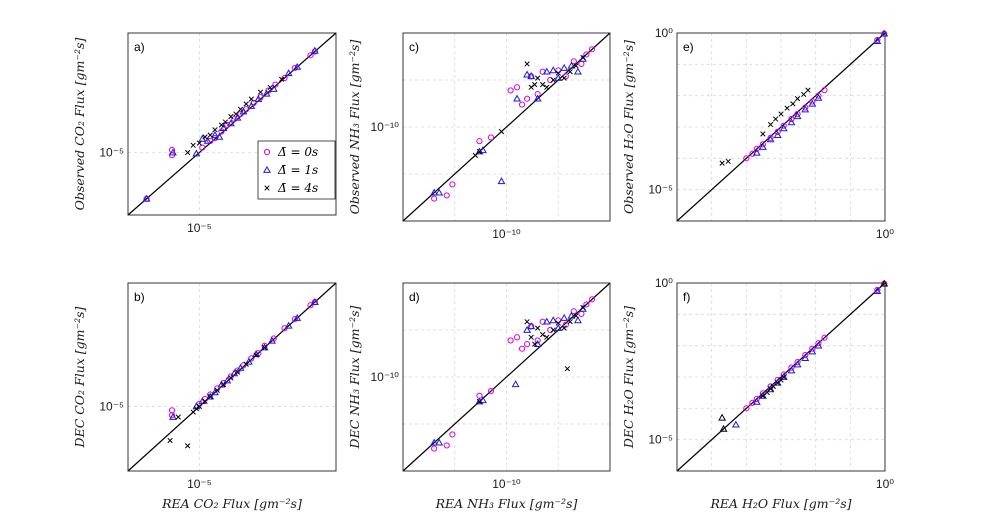 The image size is (981, 529). Describe the element at coordinates (139, 47) in the screenshot. I see `panel-label: a)` at that location.